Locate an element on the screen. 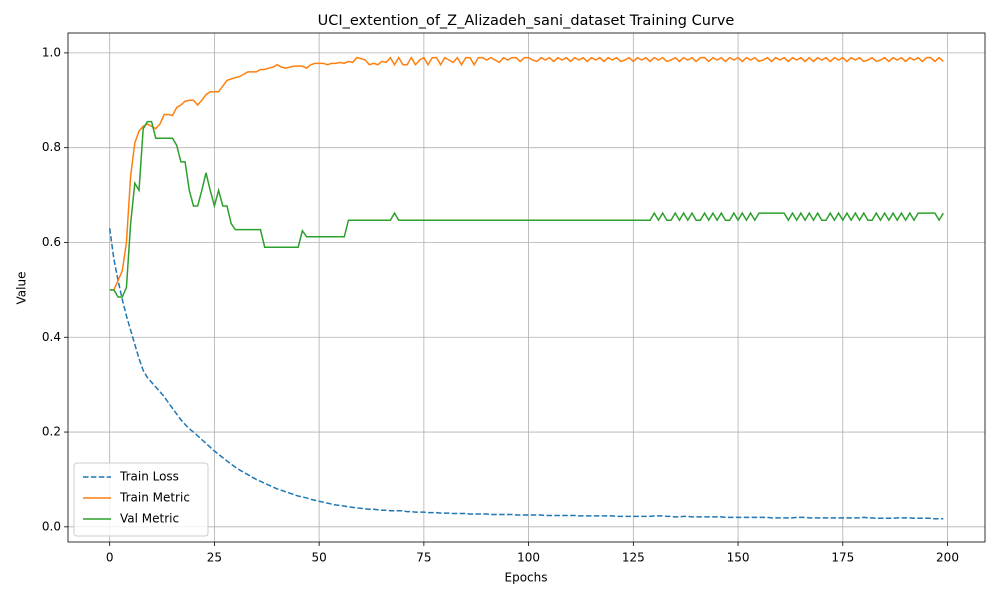 This screenshot has width=1000, height=600. y-tick-label: 0.6 is located at coordinates (51, 242).